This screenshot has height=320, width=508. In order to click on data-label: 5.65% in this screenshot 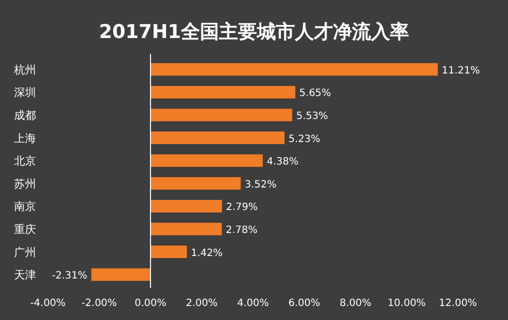, I will do `click(315, 94)`.